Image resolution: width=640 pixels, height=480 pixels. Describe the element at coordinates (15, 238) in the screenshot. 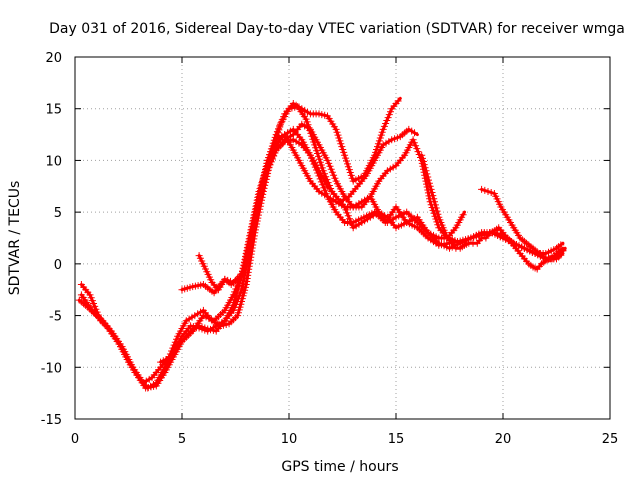

I see `y-axis-label: SDTVAR / TECUs` at that location.